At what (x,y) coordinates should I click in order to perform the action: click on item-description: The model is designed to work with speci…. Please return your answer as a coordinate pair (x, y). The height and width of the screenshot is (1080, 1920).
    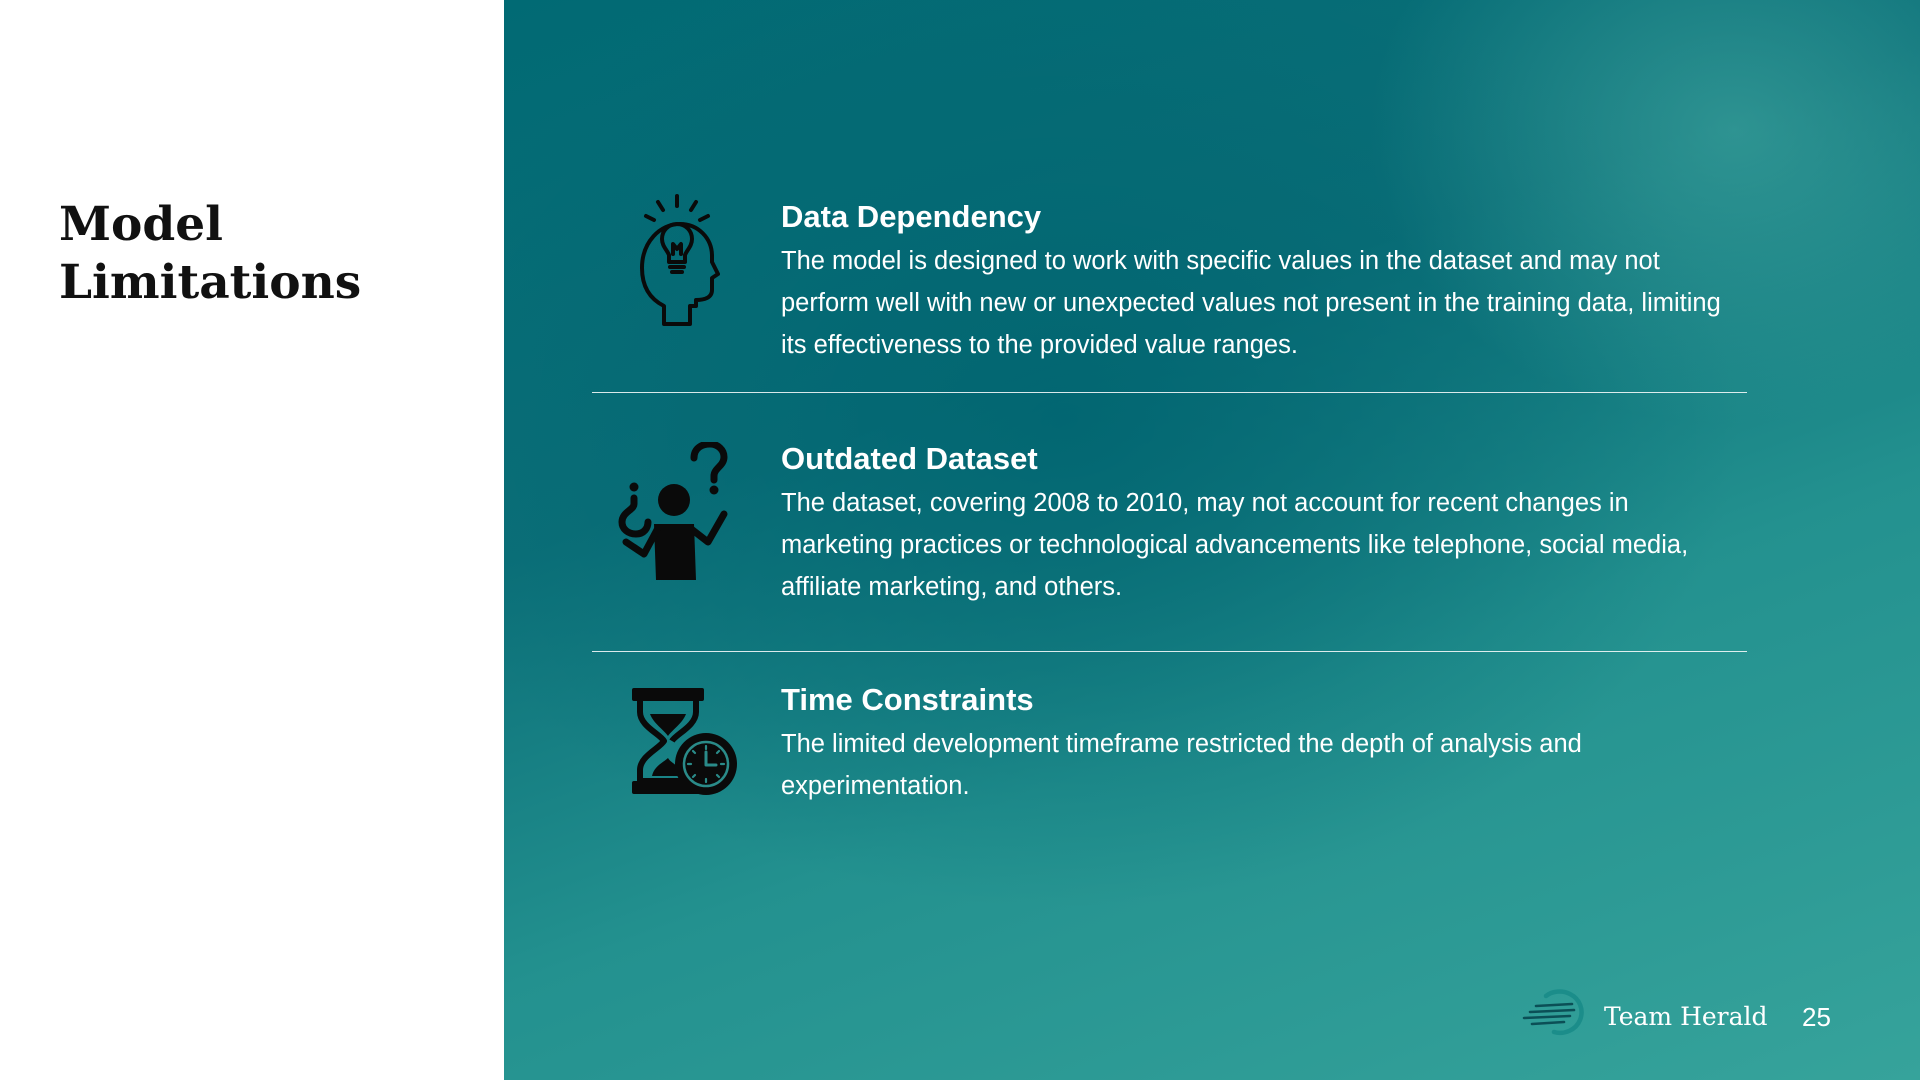
    Looking at the image, I should click on (1251, 303).